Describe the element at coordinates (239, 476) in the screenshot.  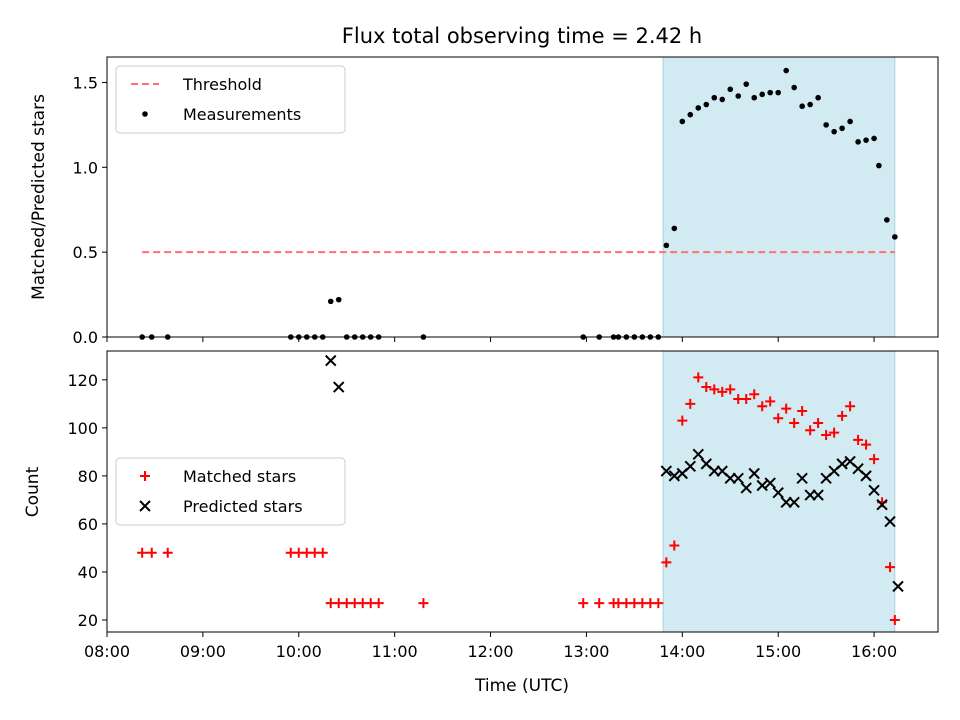
I see `legend-label: Matched stars` at that location.